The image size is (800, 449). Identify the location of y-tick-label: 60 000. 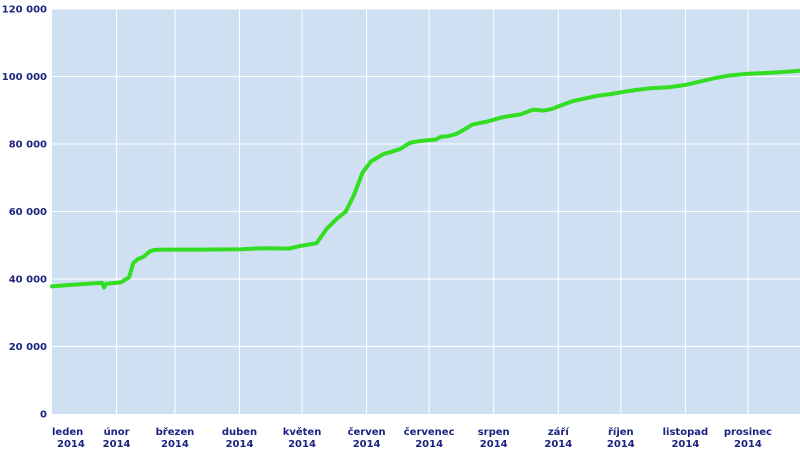
(28, 212).